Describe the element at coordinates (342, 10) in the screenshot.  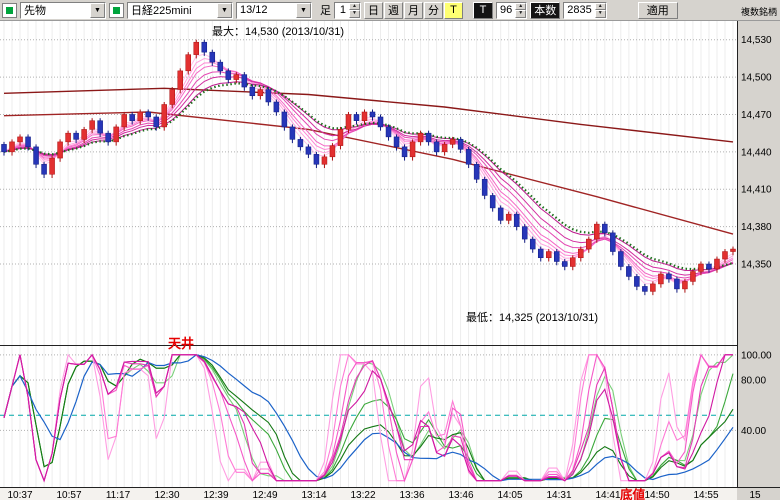
I see `interval-value: 1` at that location.